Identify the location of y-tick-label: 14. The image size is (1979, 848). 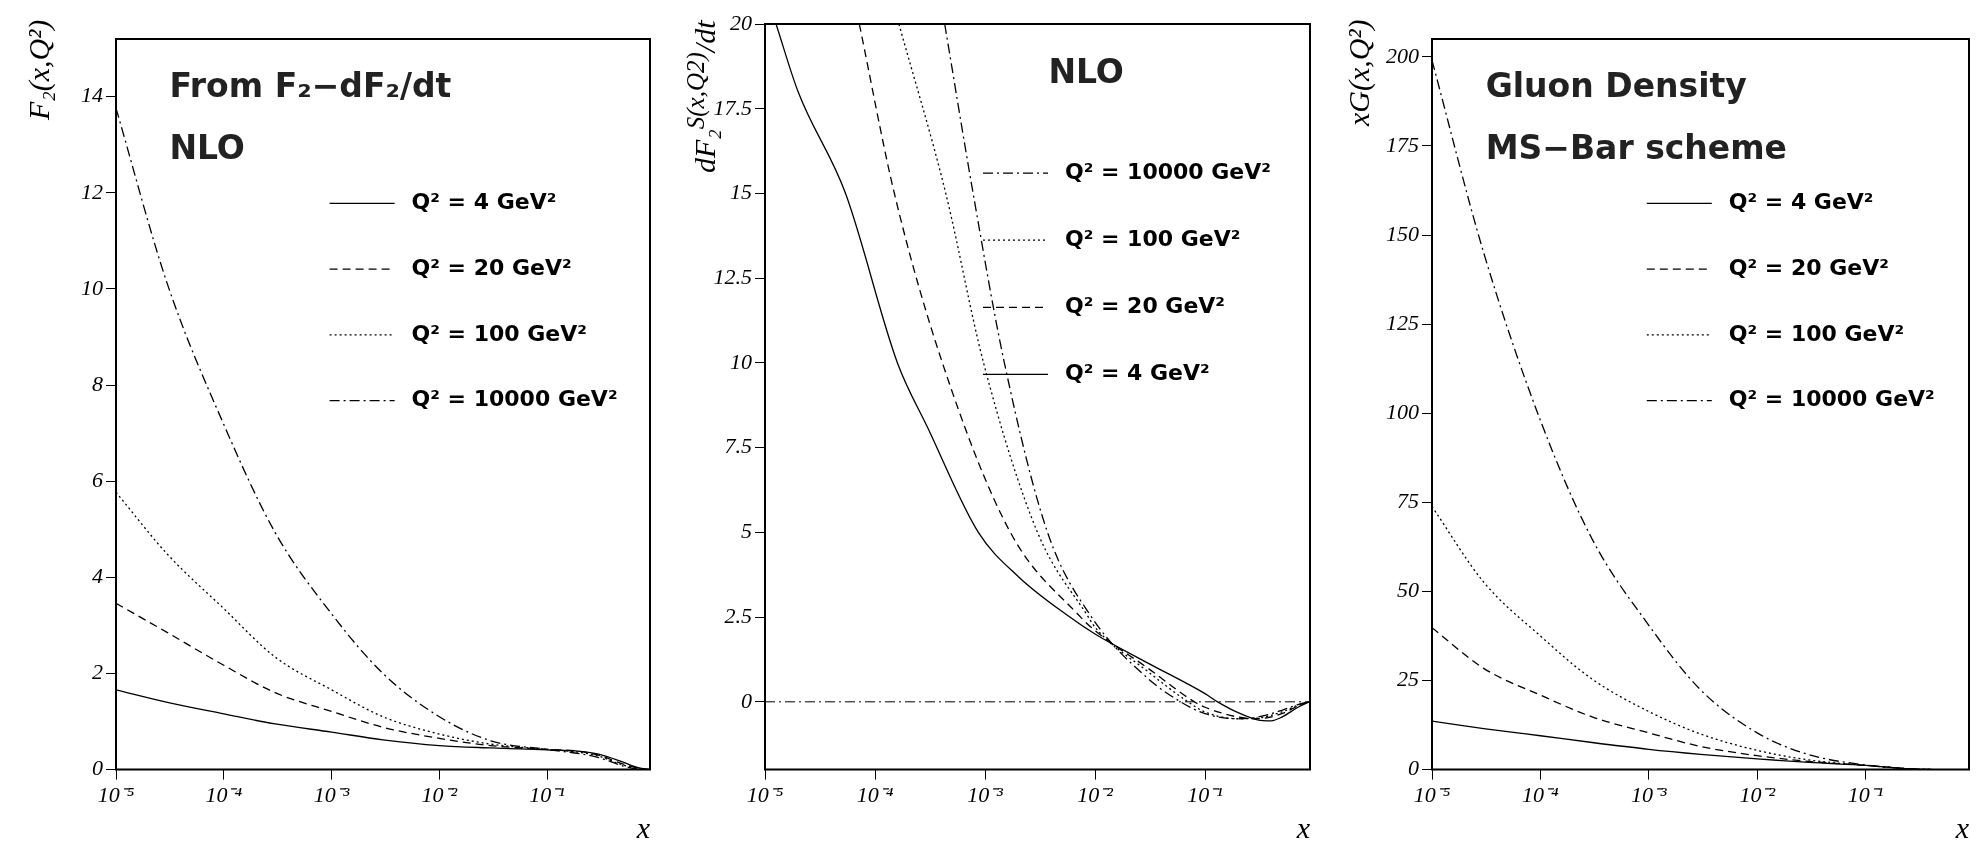
(92, 95).